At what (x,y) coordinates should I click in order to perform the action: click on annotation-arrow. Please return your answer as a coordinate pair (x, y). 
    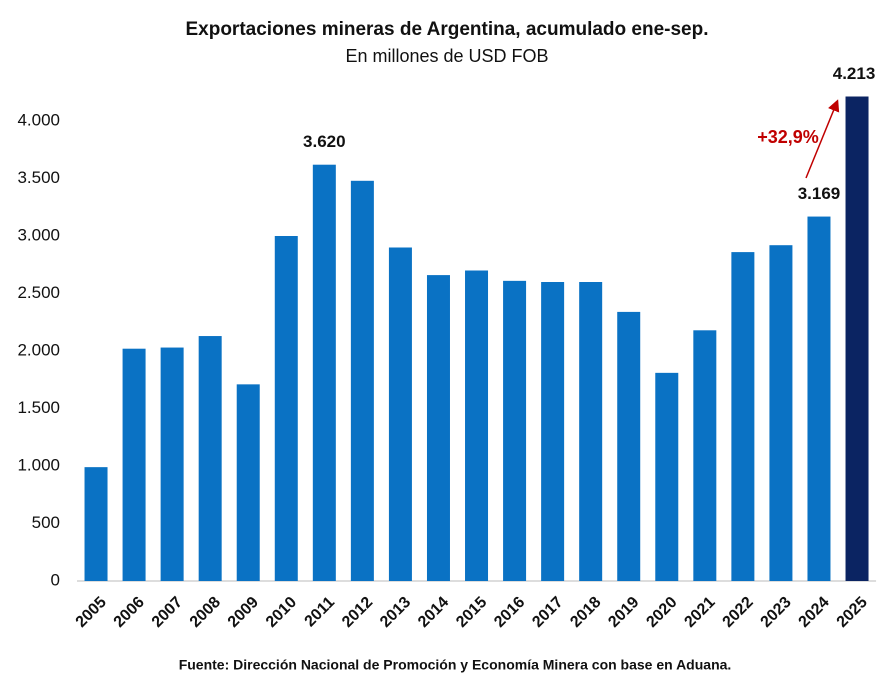
    Looking at the image, I should click on (822, 139).